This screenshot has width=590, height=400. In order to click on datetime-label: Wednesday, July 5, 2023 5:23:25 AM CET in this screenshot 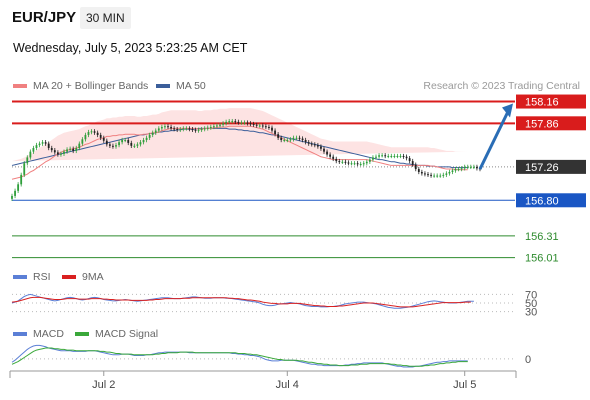, I will do `click(130, 48)`.